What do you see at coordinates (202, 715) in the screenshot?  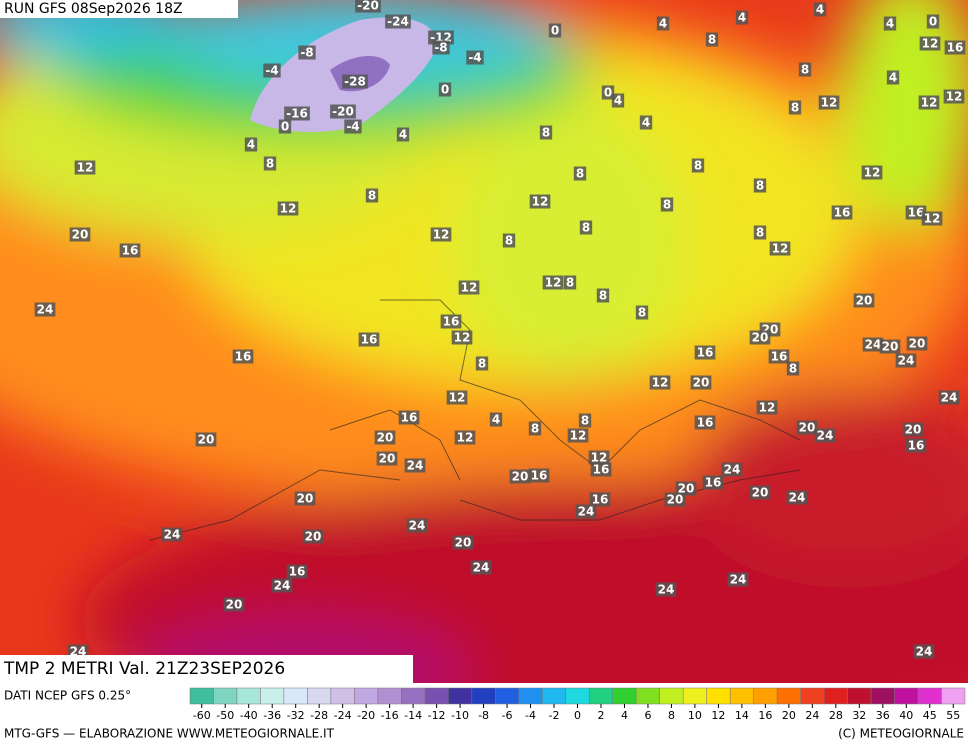 I see `scale-tick-label: -60` at bounding box center [202, 715].